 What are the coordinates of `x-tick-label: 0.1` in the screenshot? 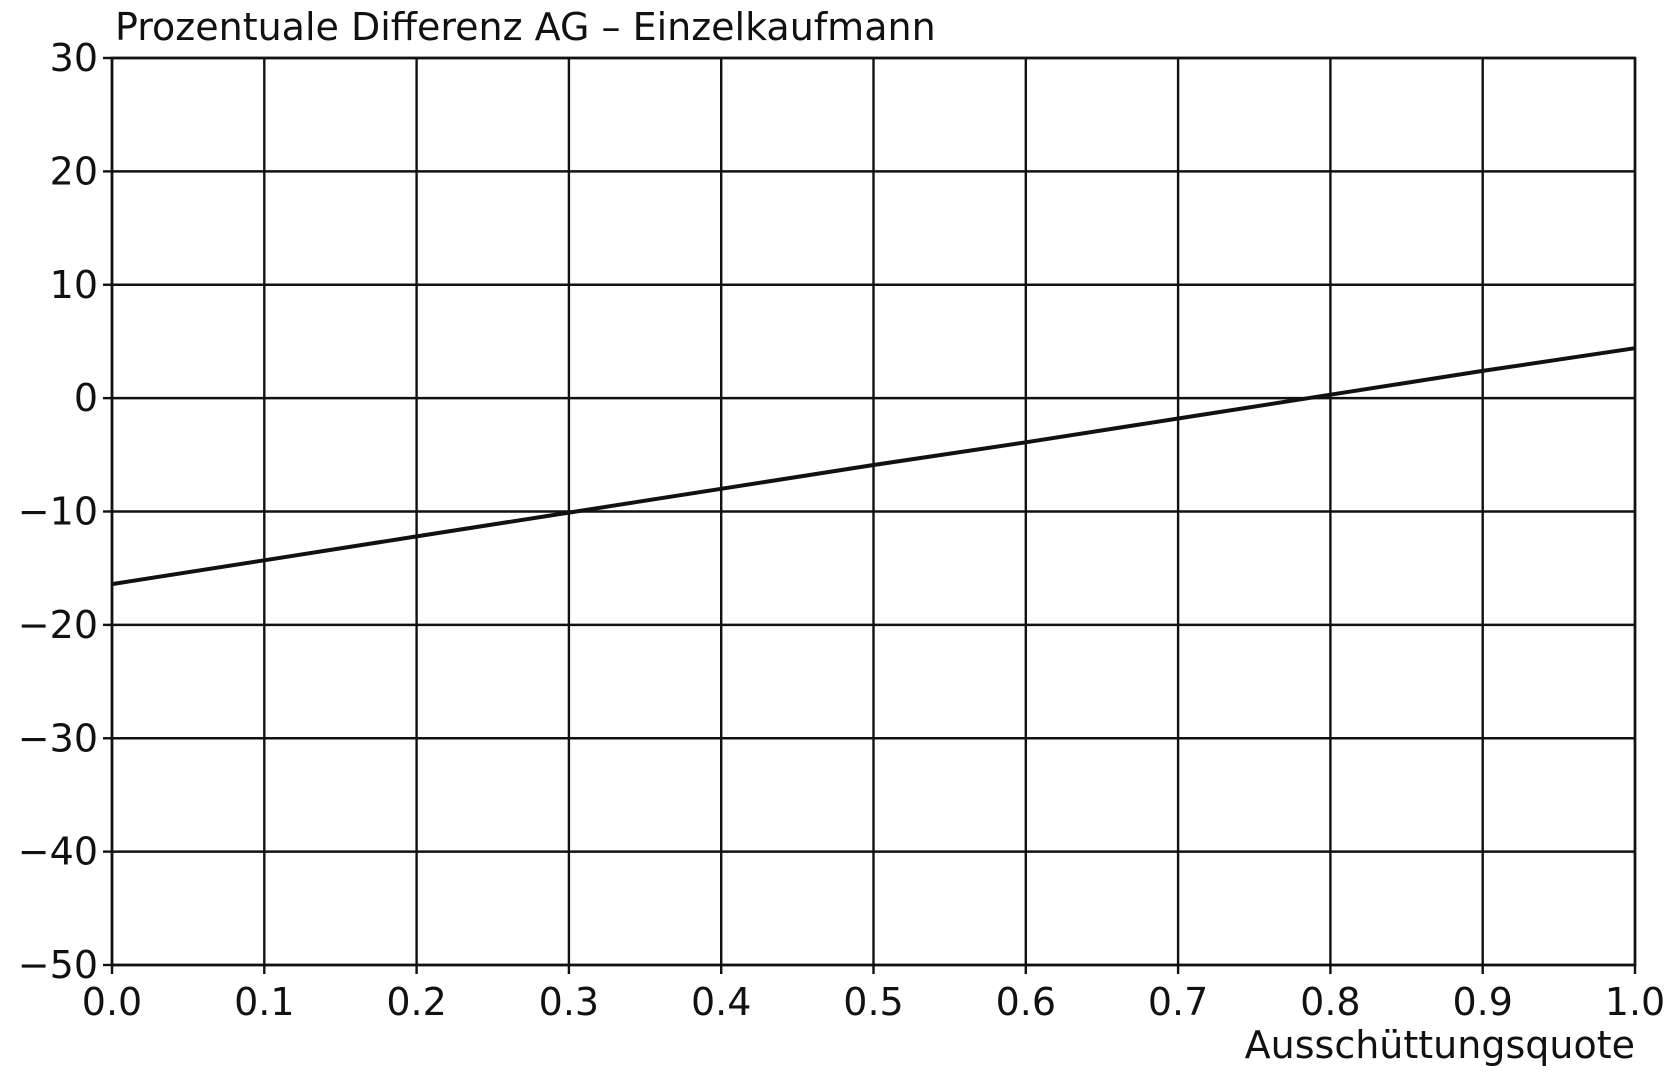 It's located at (264, 1002).